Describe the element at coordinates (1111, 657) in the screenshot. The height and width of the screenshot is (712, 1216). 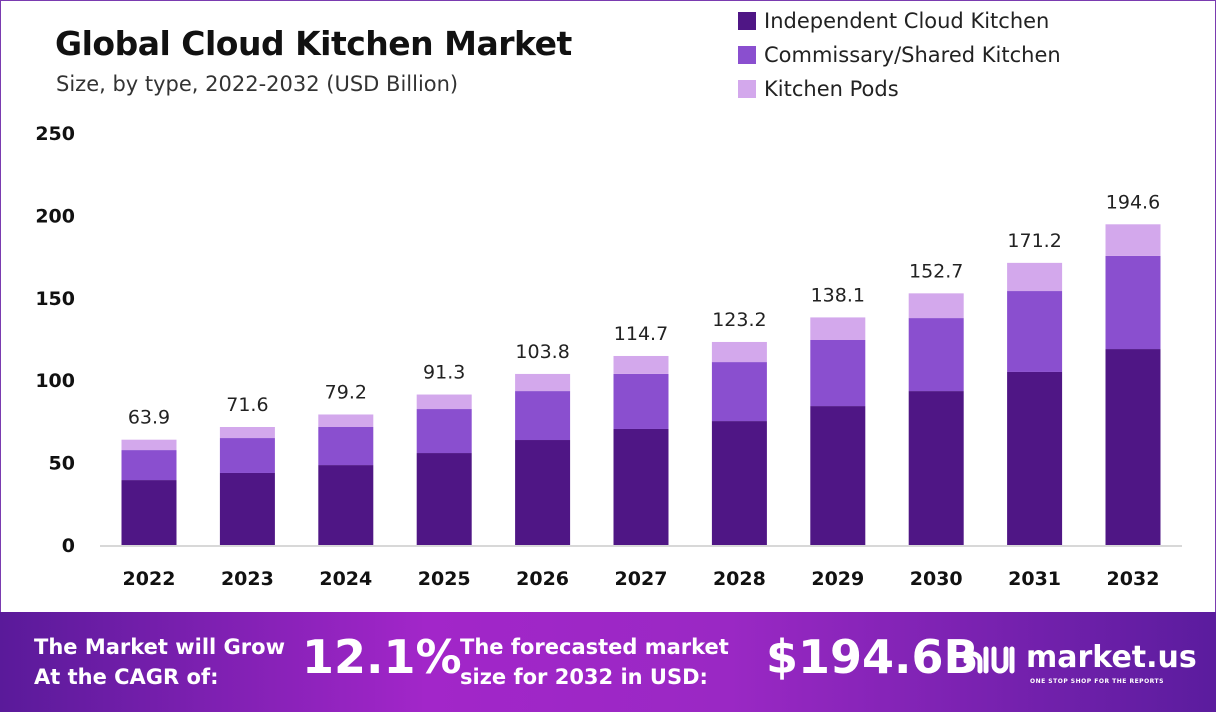
I see `brand-name: market.us` at that location.